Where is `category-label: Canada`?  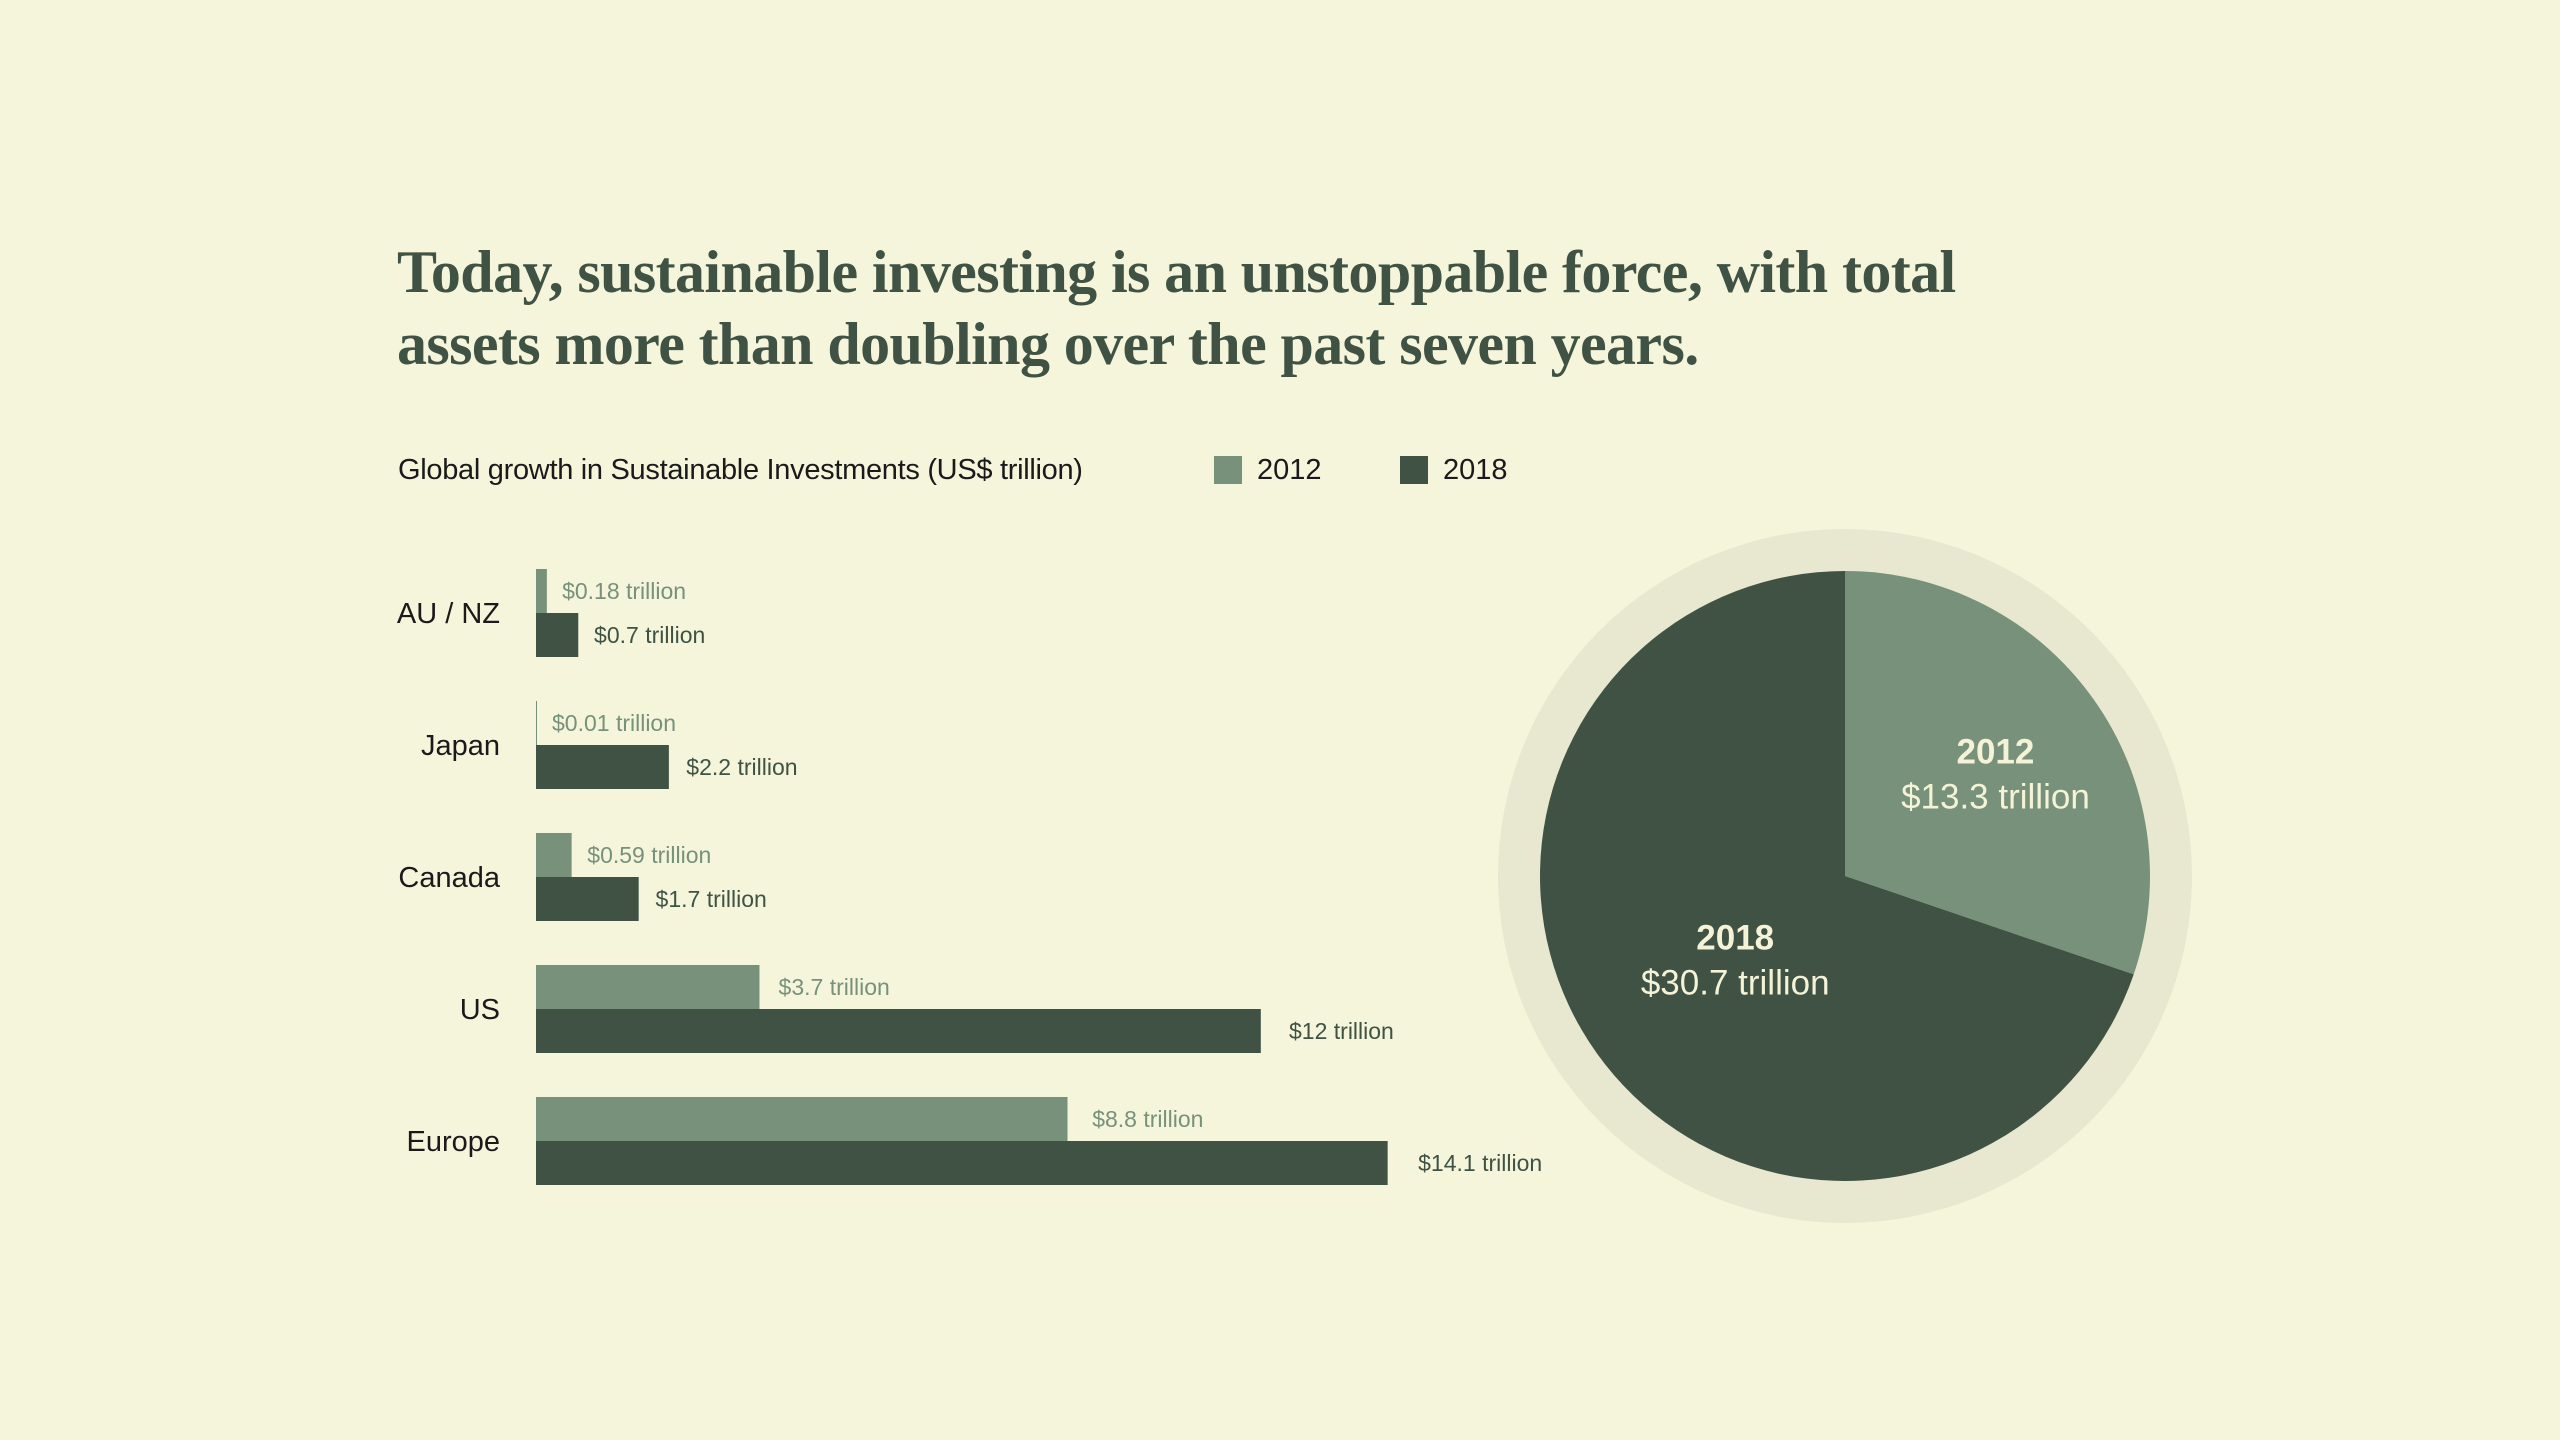 category-label: Canada is located at coordinates (449, 878).